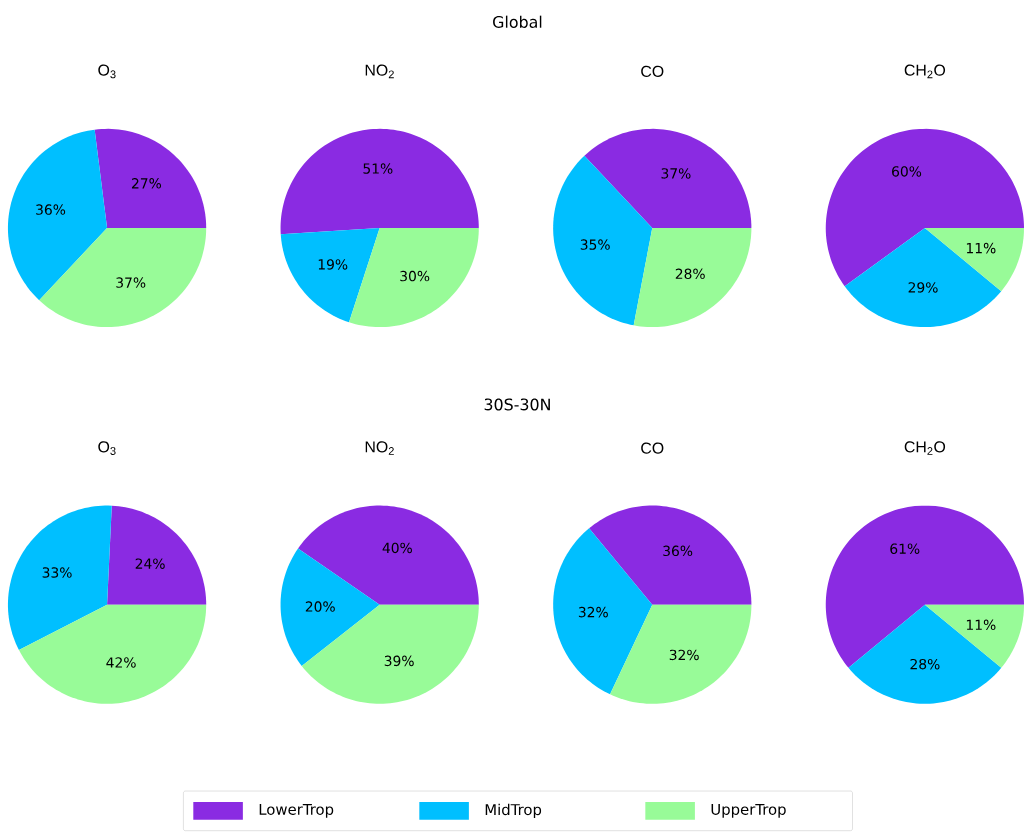 Image resolution: width=1024 pixels, height=833 pixels. I want to click on data-label: 29%, so click(923, 287).